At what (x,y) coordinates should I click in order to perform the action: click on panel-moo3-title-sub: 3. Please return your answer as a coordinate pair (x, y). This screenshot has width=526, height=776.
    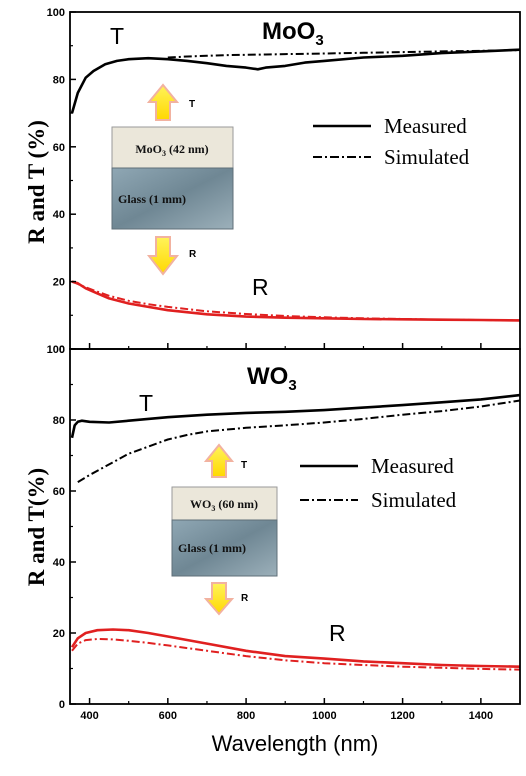
    Looking at the image, I should click on (319, 40).